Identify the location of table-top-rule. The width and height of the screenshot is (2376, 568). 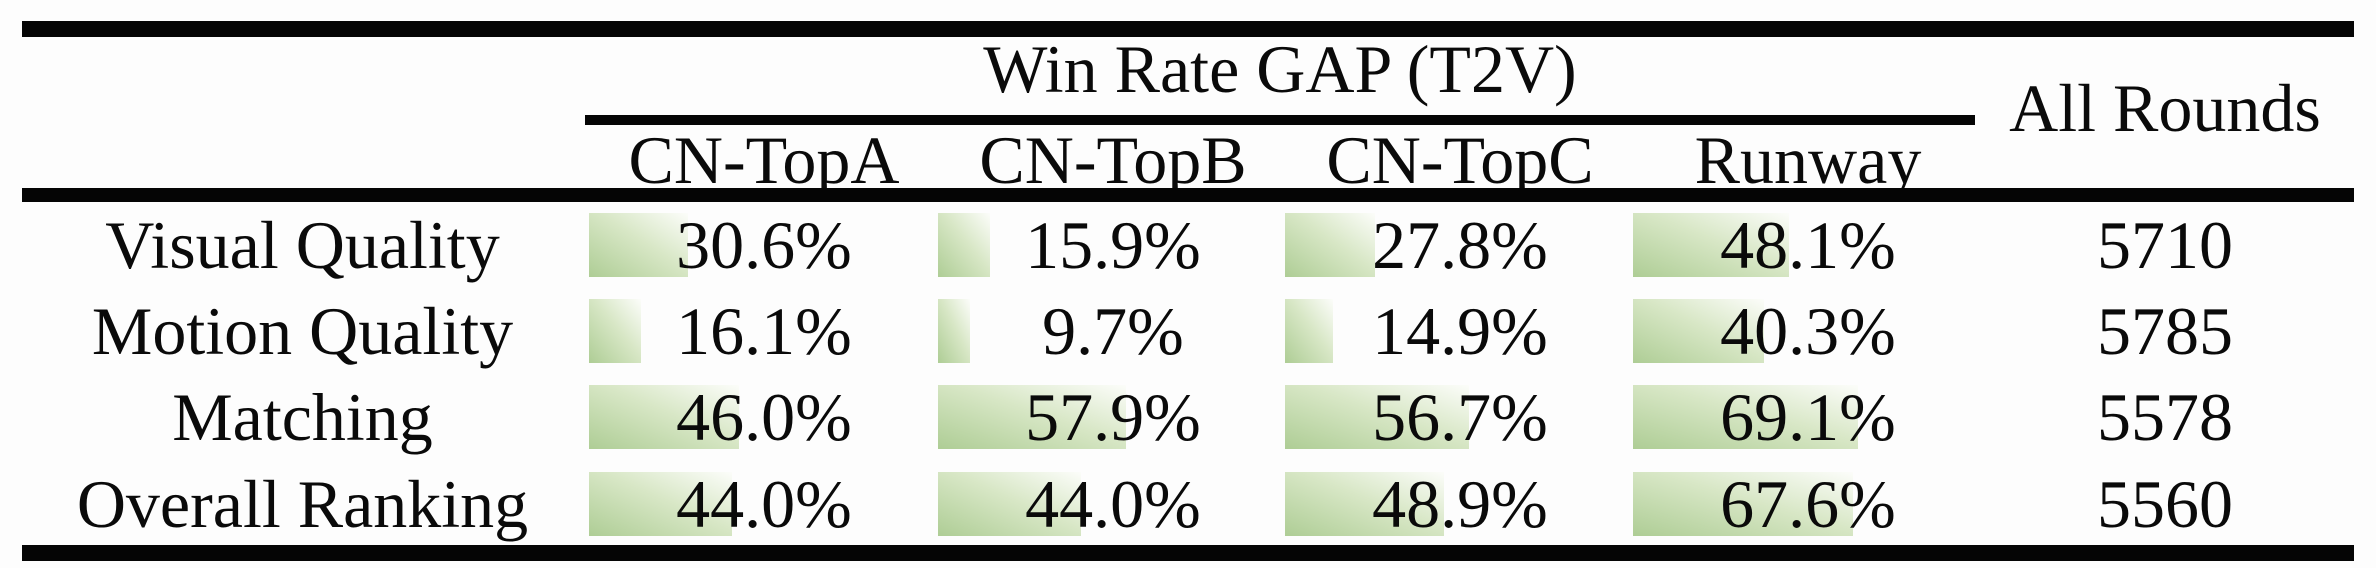
(1188, 29).